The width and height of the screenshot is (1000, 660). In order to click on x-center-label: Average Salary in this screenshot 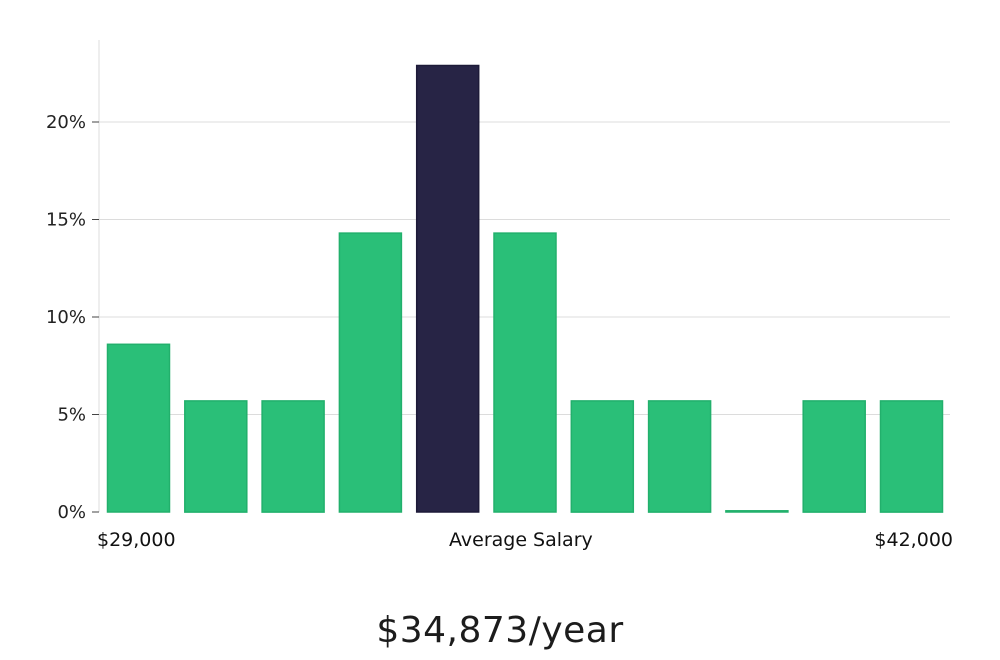, I will do `click(521, 540)`.